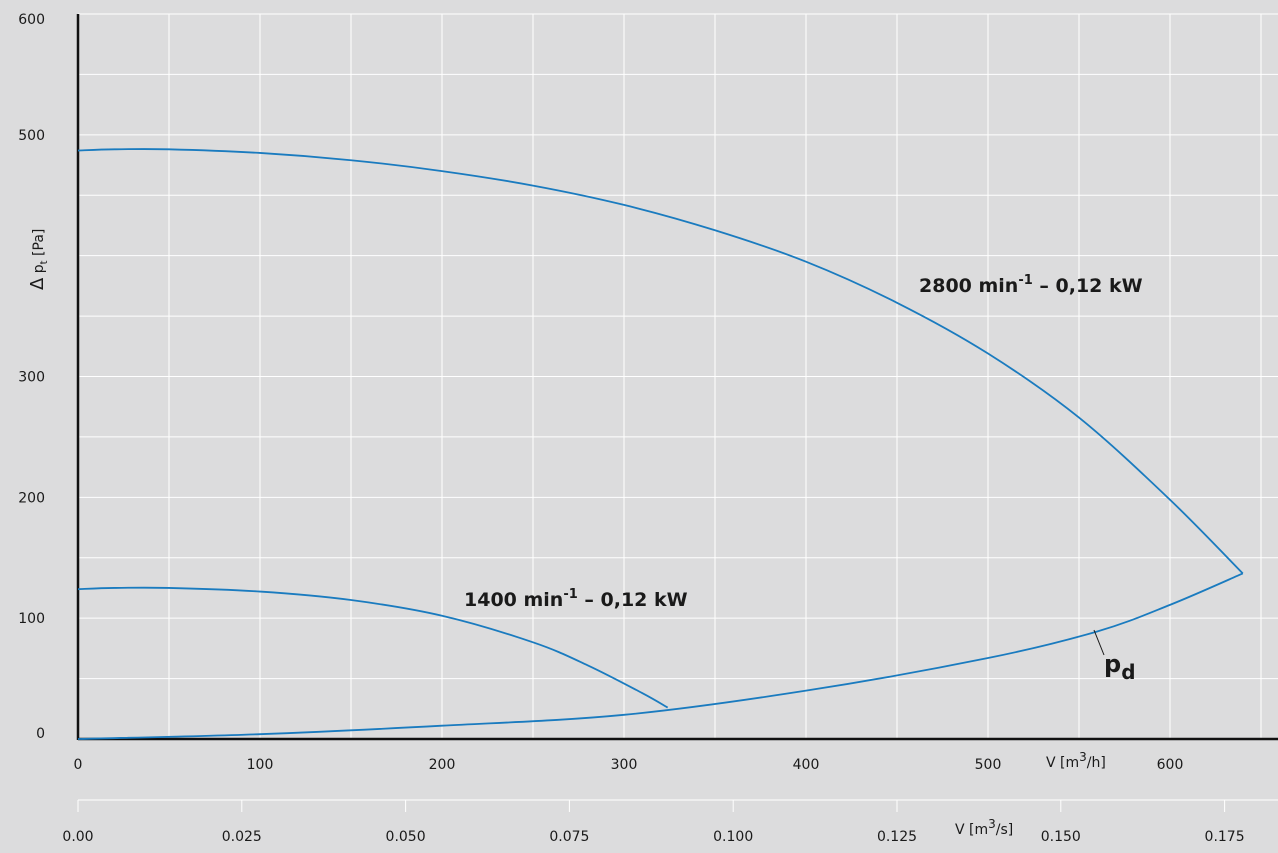 The image size is (1278, 853). What do you see at coordinates (31, 619) in the screenshot?
I see `y-tick-label: 100` at bounding box center [31, 619].